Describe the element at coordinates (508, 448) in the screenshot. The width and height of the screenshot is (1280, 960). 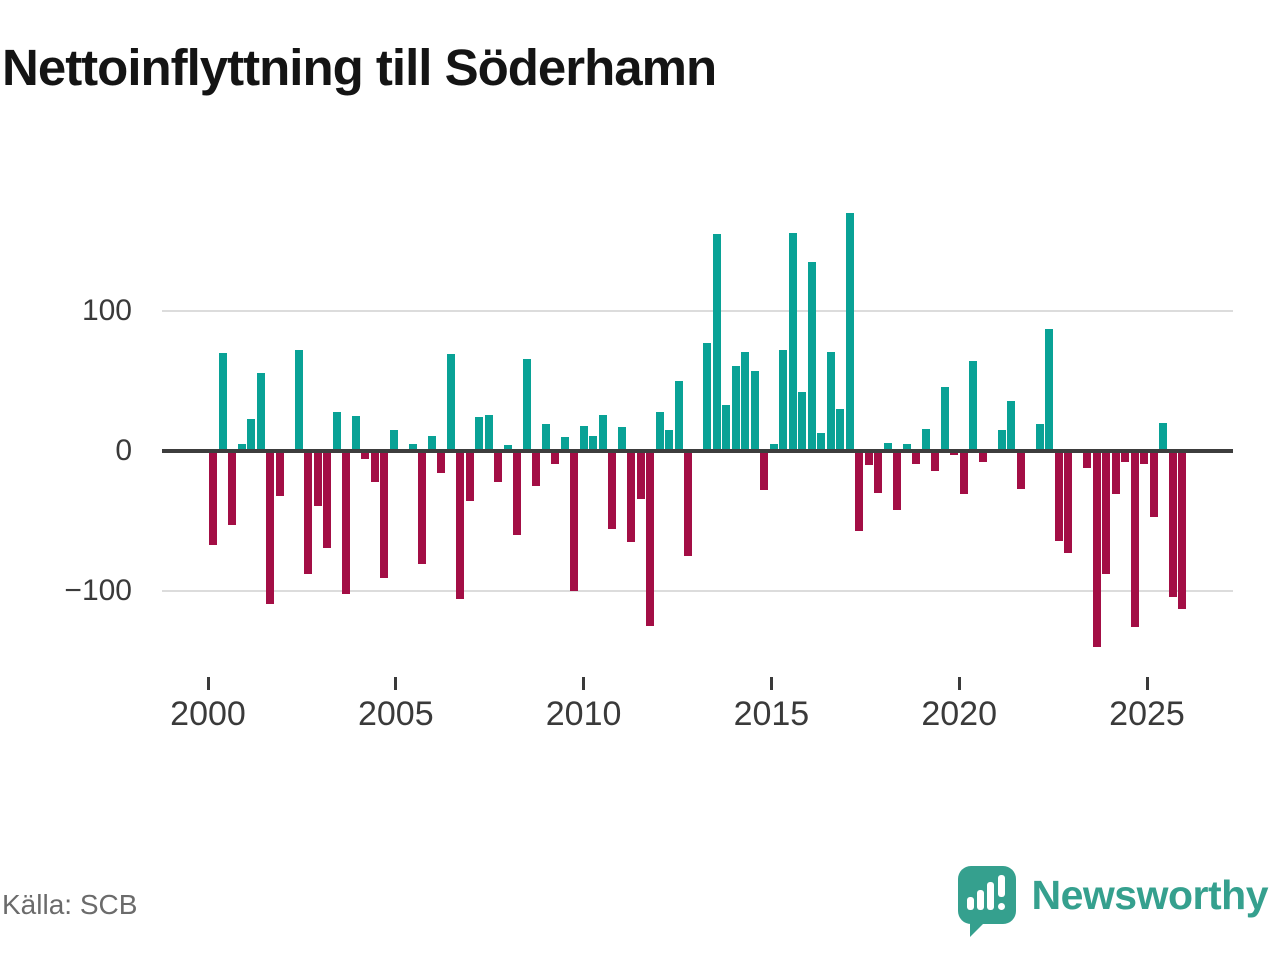
I see `bar-2007-Q4` at that location.